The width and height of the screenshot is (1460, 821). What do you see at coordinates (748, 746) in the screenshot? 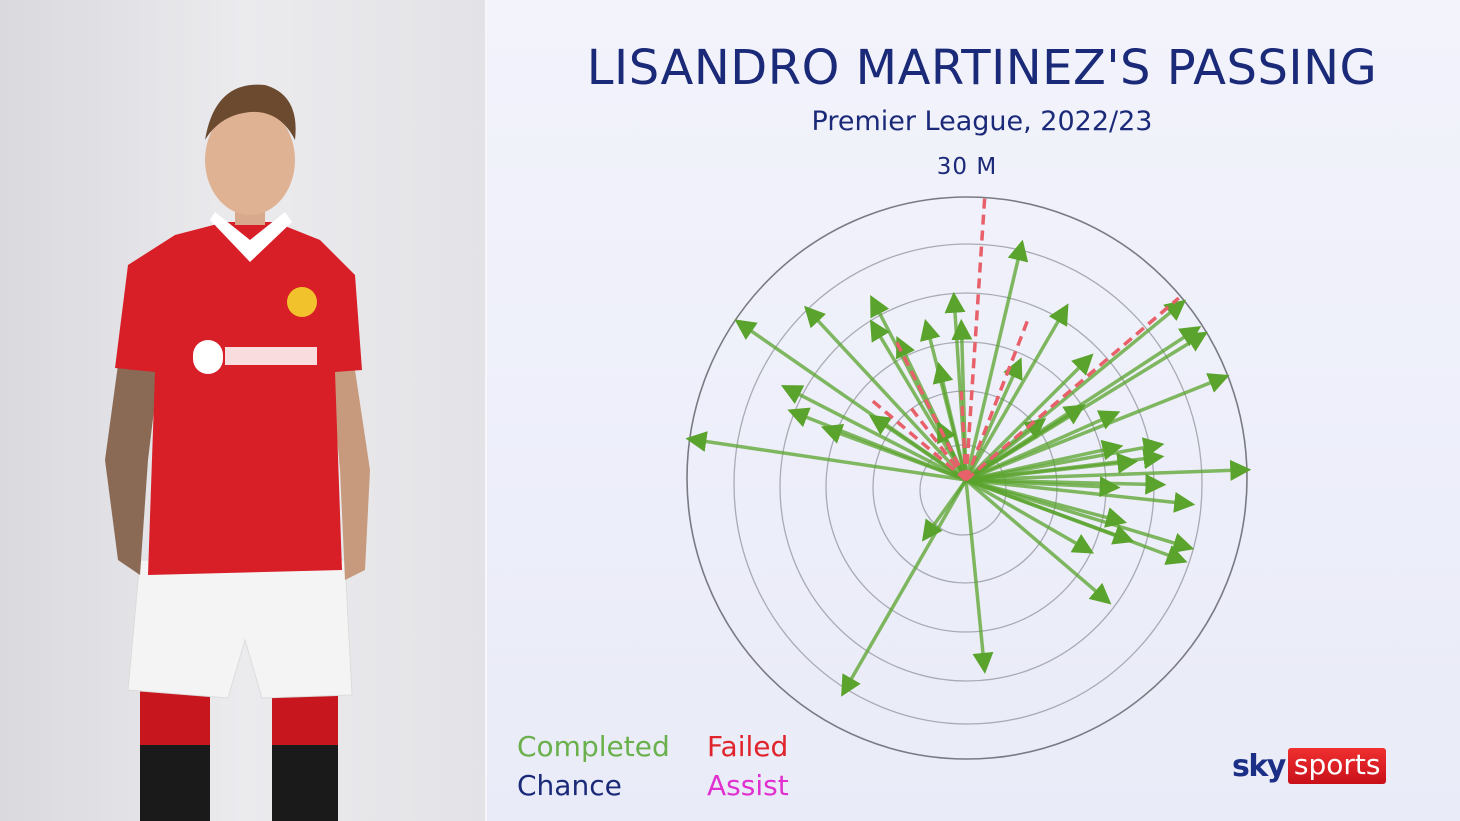
I see `legend-failed: Failed` at bounding box center [748, 746].